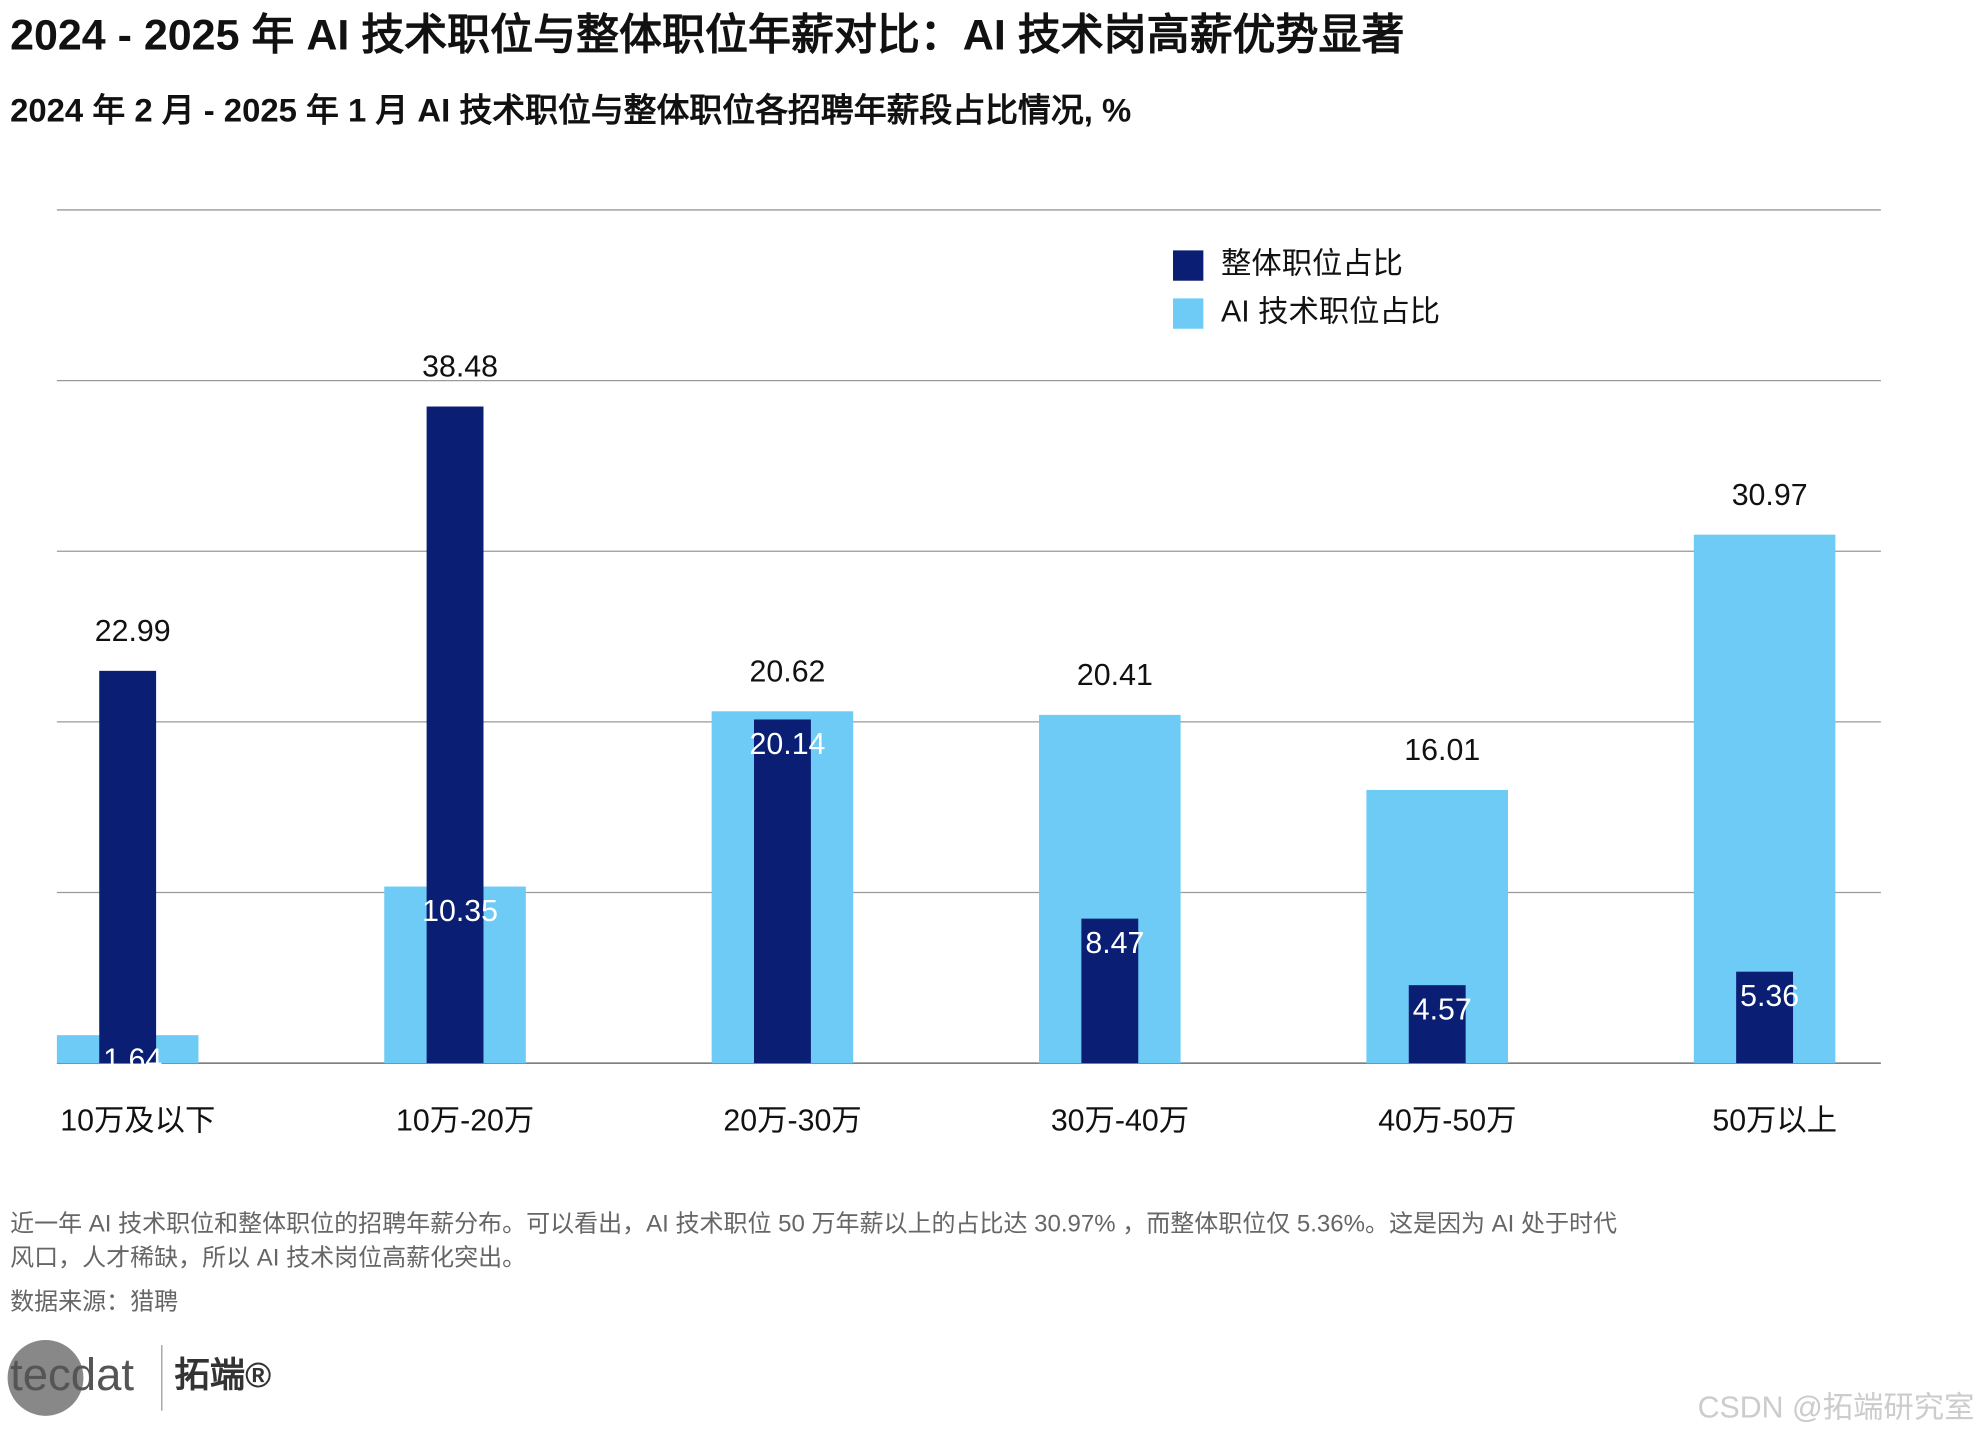  Describe the element at coordinates (1770, 495) in the screenshot. I see `value-label: 30.97` at that location.